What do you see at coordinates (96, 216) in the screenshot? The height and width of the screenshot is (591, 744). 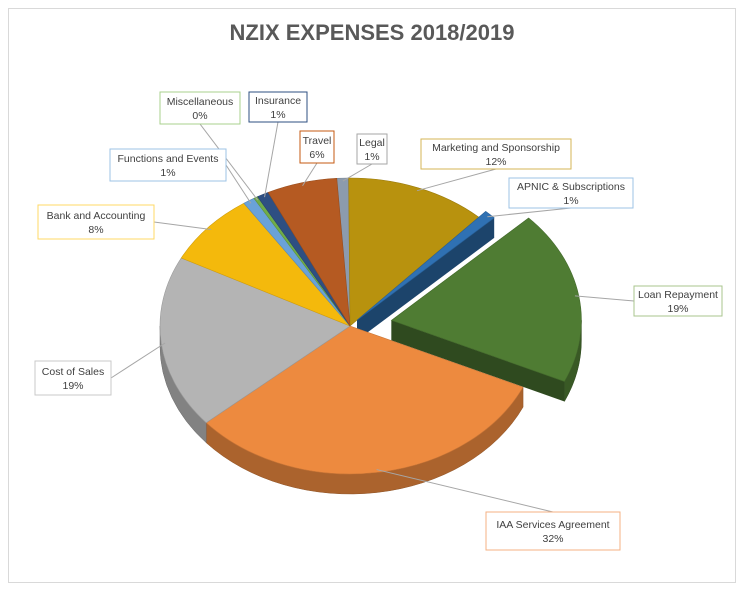 I see `data-label-name: Bank and Accounting` at bounding box center [96, 216].